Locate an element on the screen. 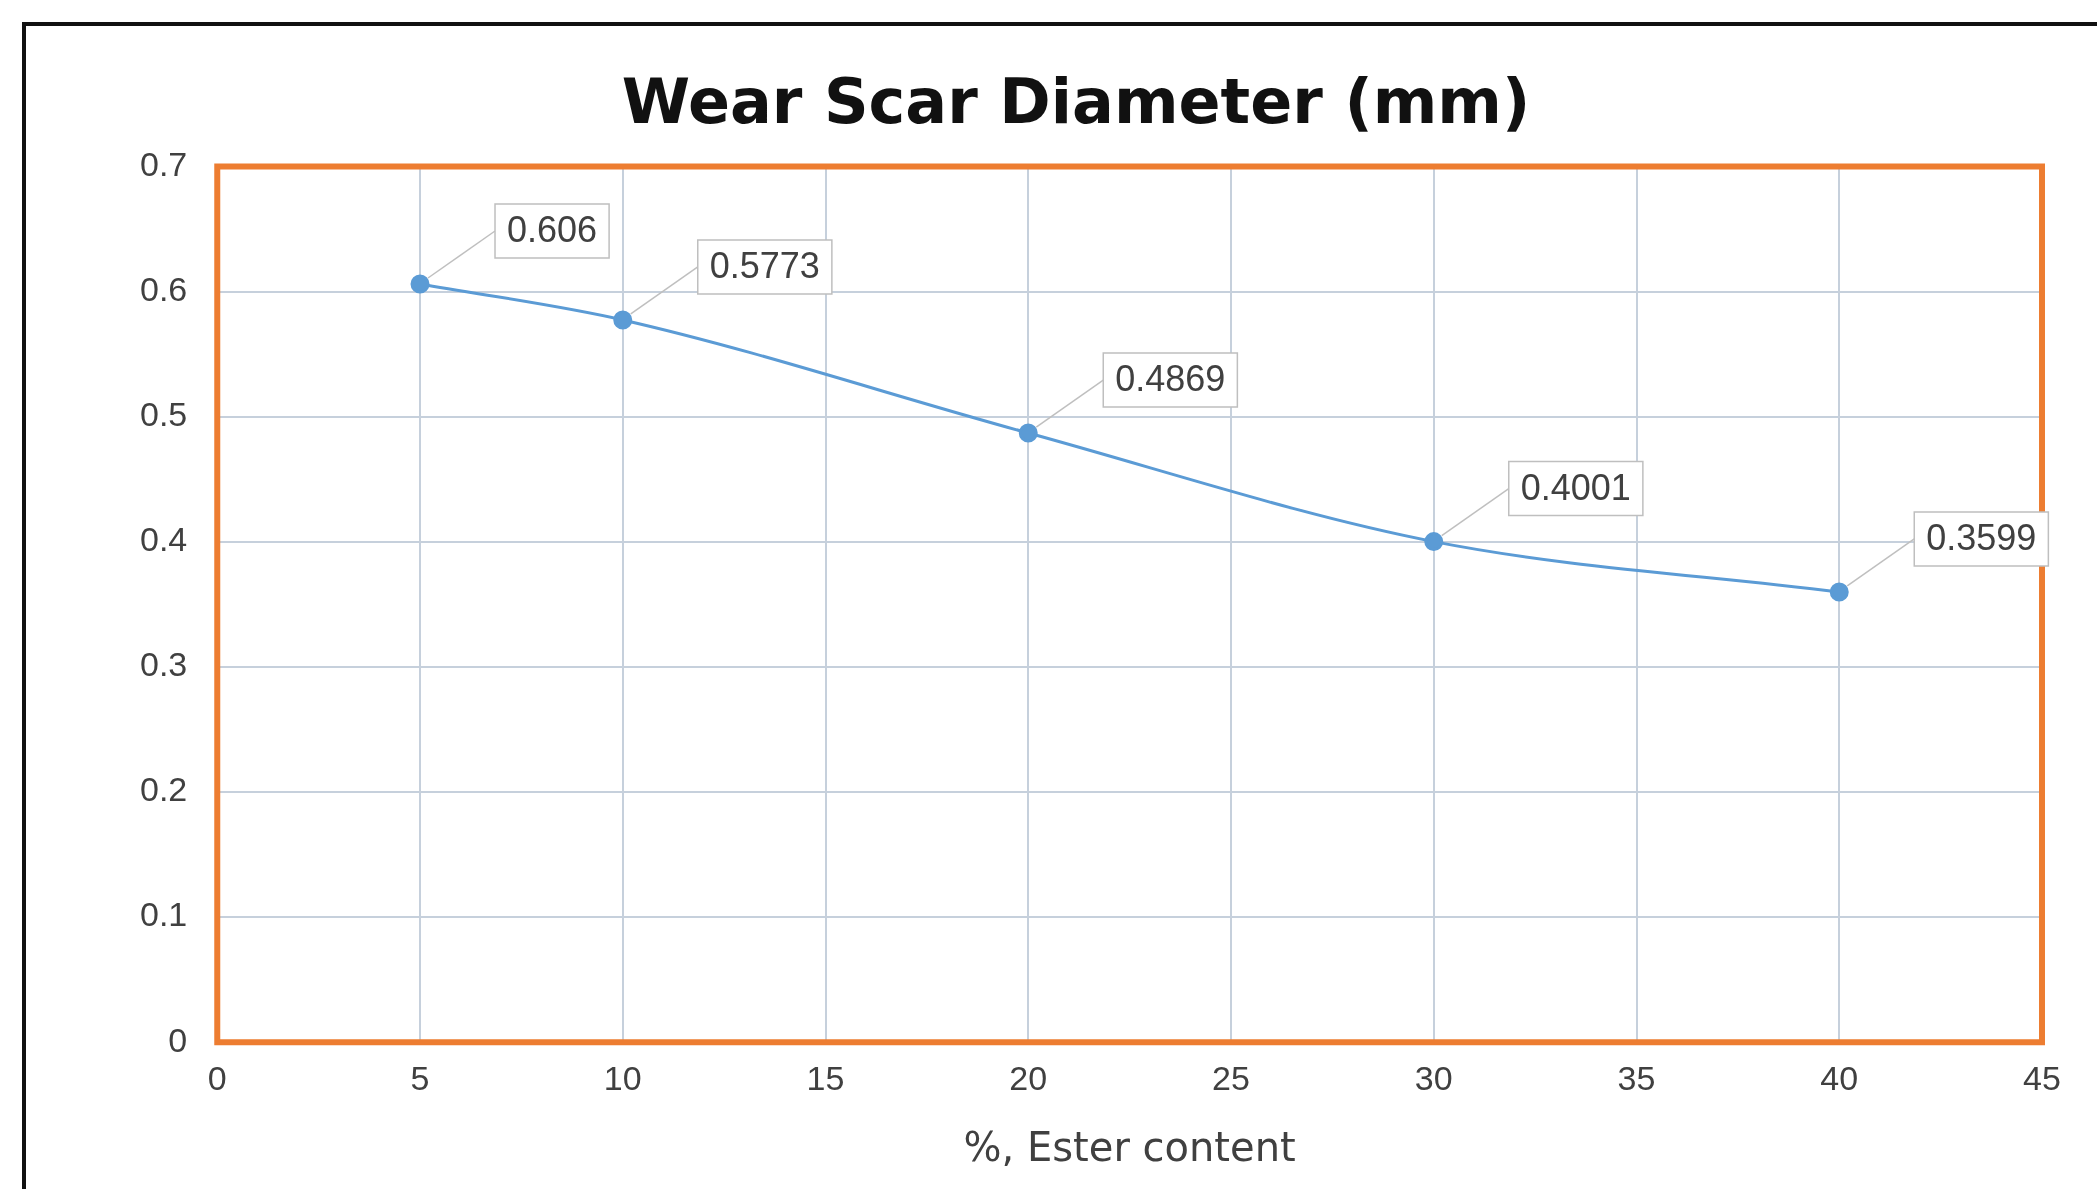 Image resolution: width=2097 pixels, height=1189 pixels. x-tick-label: 15 is located at coordinates (825, 1077).